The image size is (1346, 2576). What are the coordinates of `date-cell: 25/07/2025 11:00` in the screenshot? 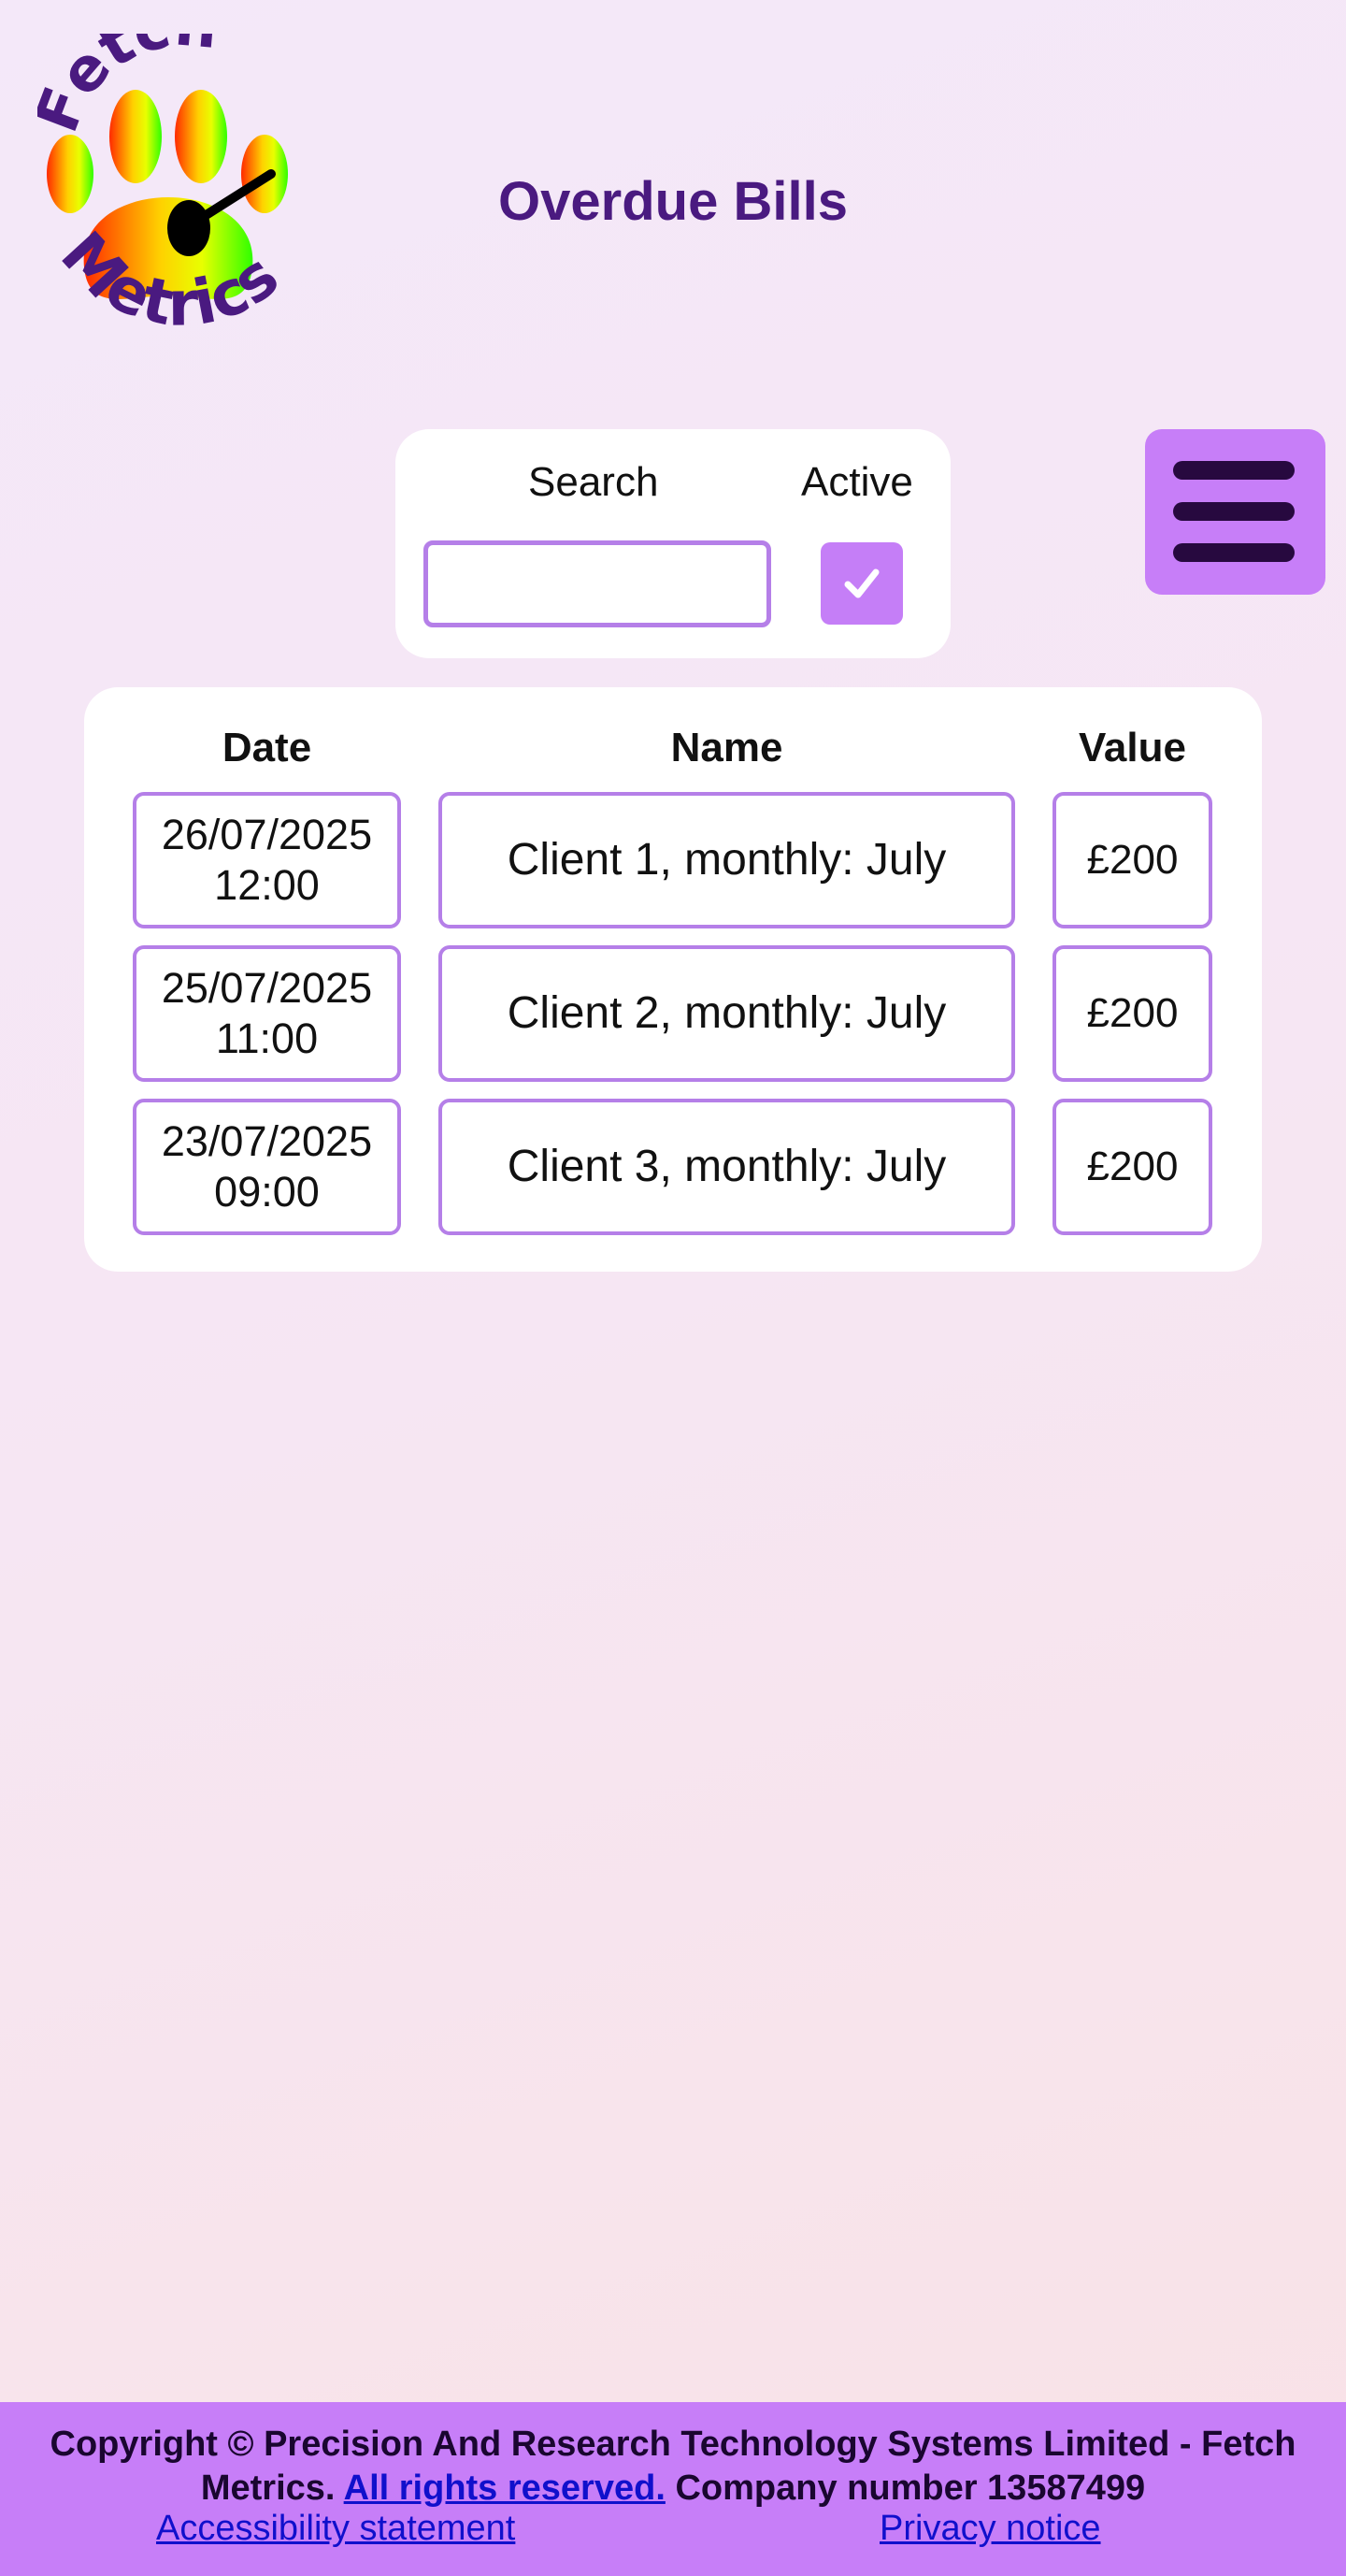 It's located at (267, 1013).